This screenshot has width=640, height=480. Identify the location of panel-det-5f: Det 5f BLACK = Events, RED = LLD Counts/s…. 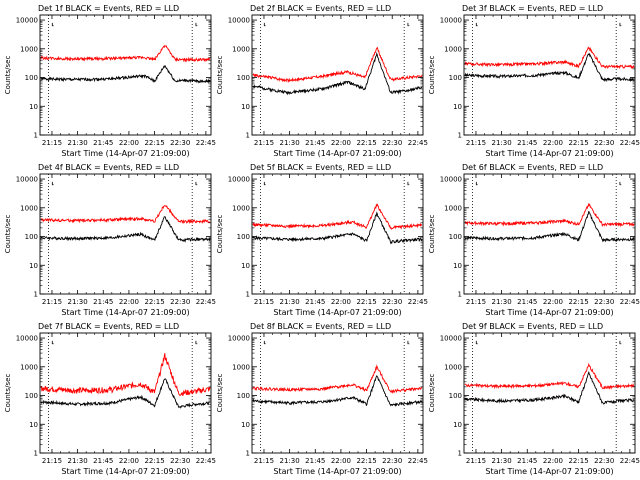
(322, 240).